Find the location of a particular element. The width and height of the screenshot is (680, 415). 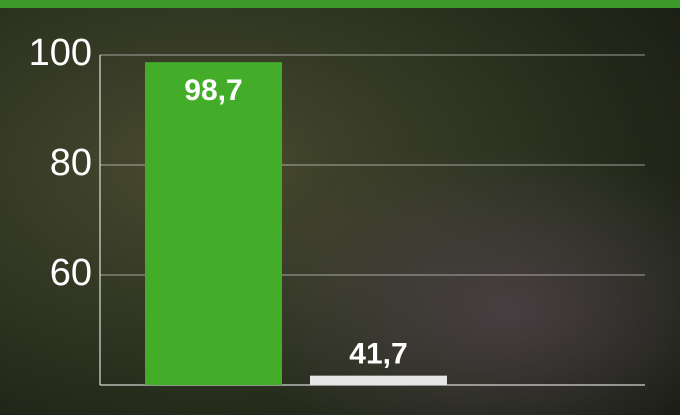

top-strip is located at coordinates (340, 4).